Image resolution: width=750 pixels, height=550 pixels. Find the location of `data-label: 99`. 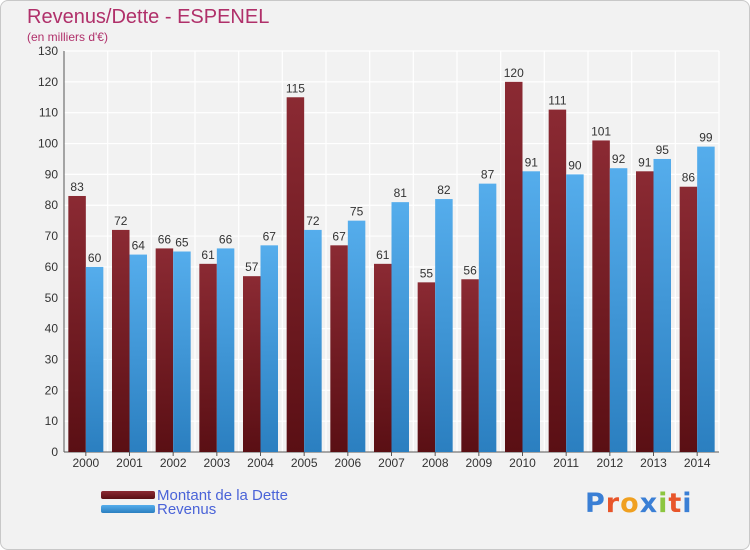

data-label: 99 is located at coordinates (706, 138).